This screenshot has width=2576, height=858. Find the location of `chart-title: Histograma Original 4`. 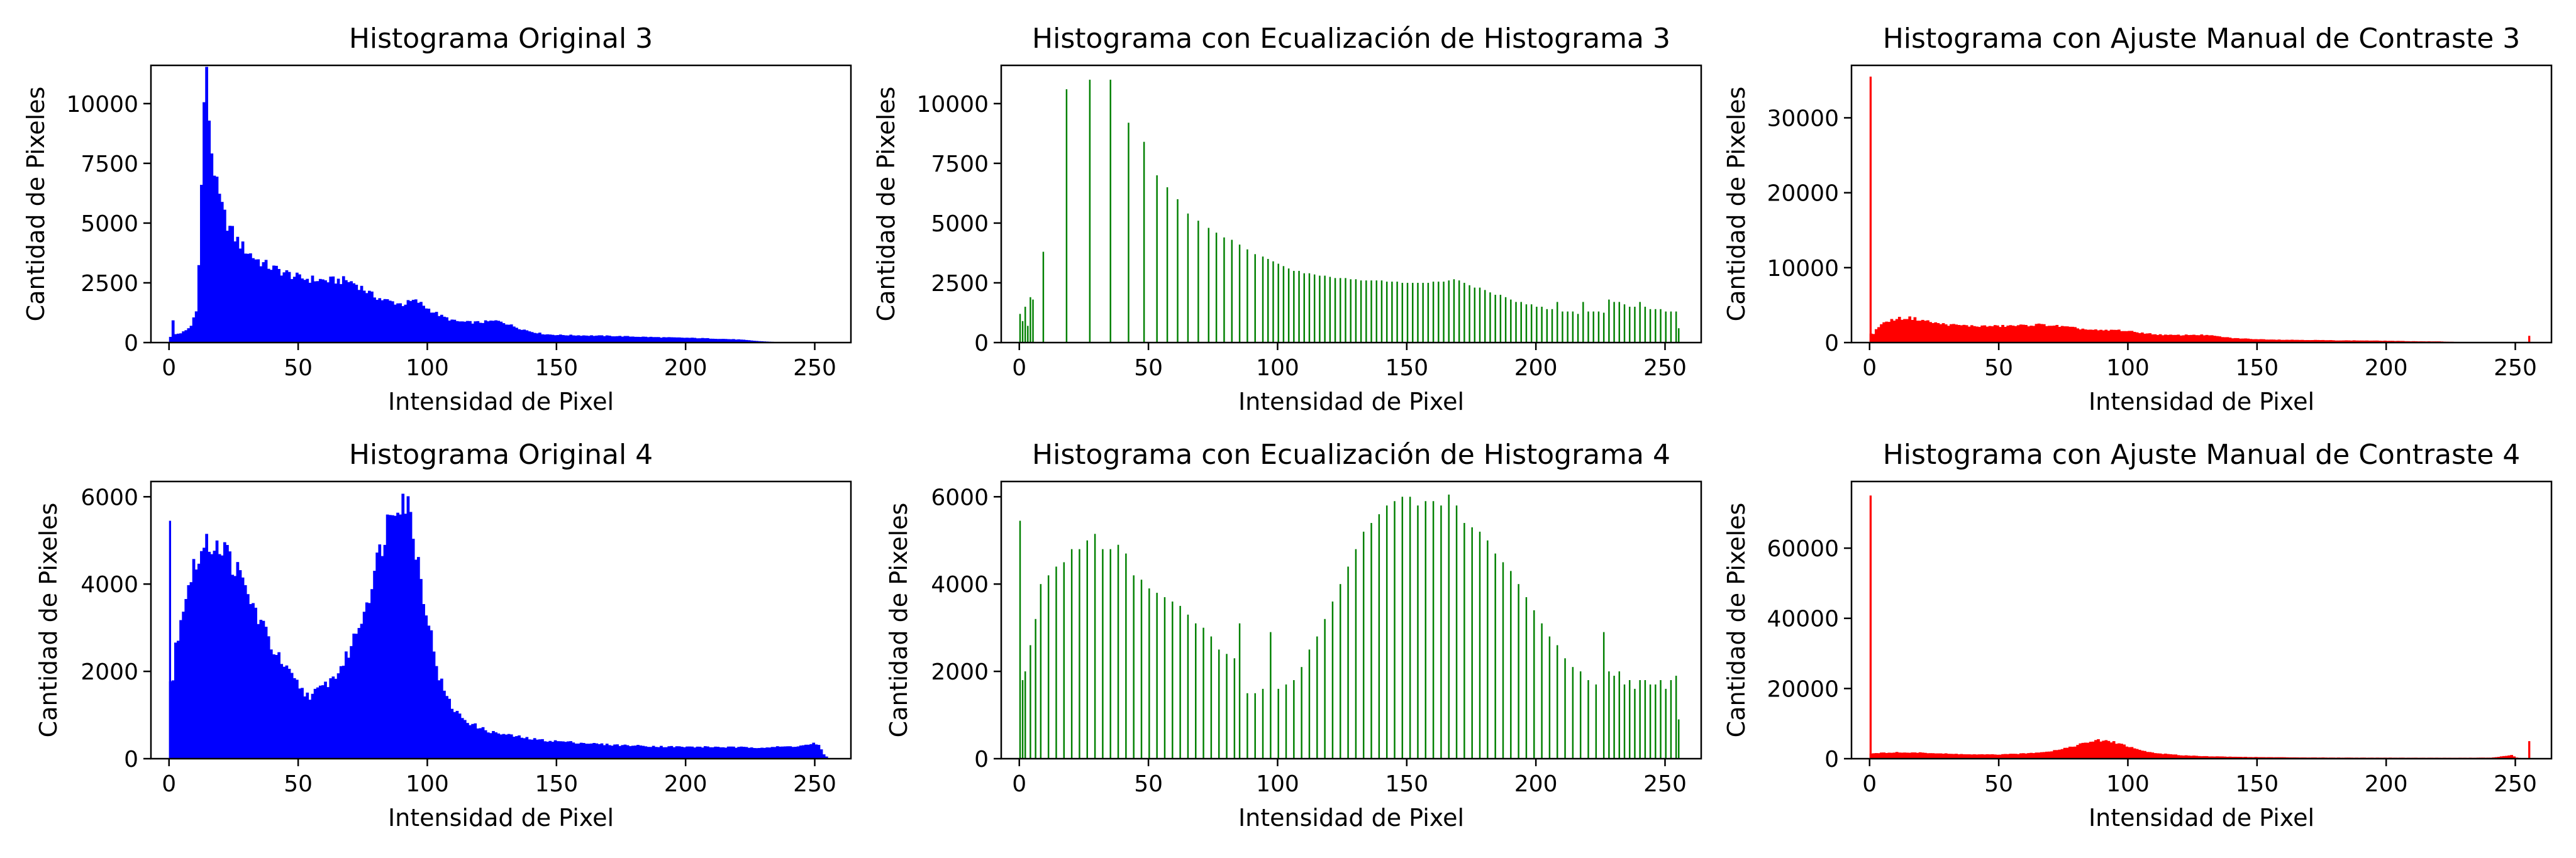

chart-title: Histograma Original 4 is located at coordinates (501, 455).